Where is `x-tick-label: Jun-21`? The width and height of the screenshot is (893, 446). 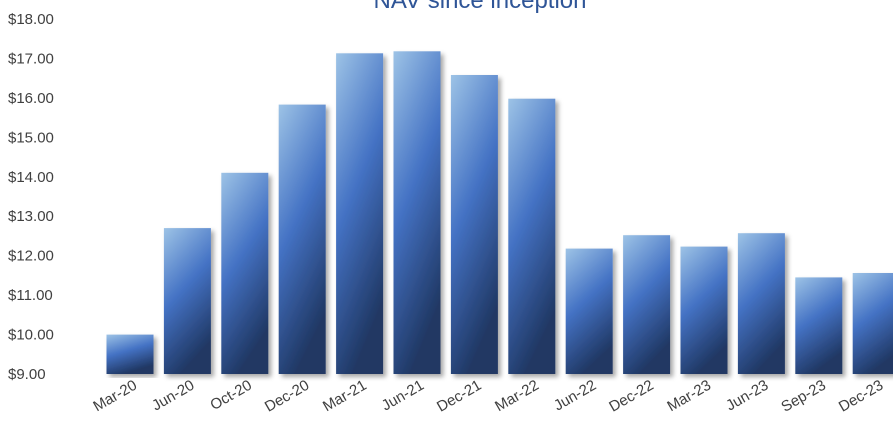
x-tick-label: Jun-21 is located at coordinates (403, 396).